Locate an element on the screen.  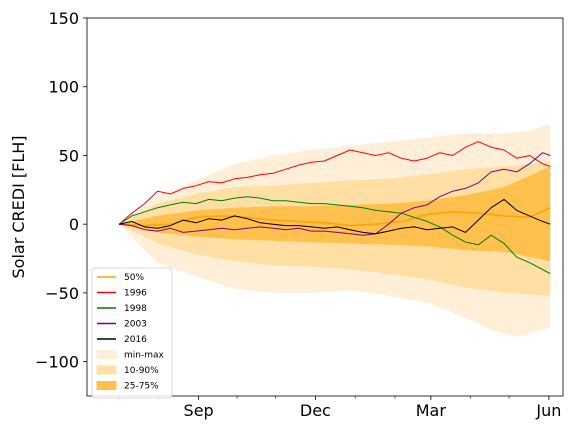
x-tick-label-1: Dec is located at coordinates (315, 410).